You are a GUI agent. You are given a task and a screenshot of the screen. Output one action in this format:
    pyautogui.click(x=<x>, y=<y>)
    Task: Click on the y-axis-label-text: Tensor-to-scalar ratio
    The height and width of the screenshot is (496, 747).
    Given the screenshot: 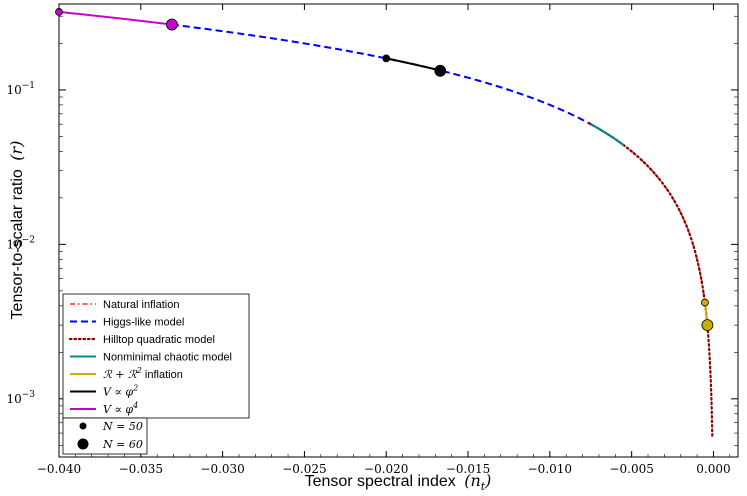 What is the action you would take?
    pyautogui.click(x=17, y=244)
    